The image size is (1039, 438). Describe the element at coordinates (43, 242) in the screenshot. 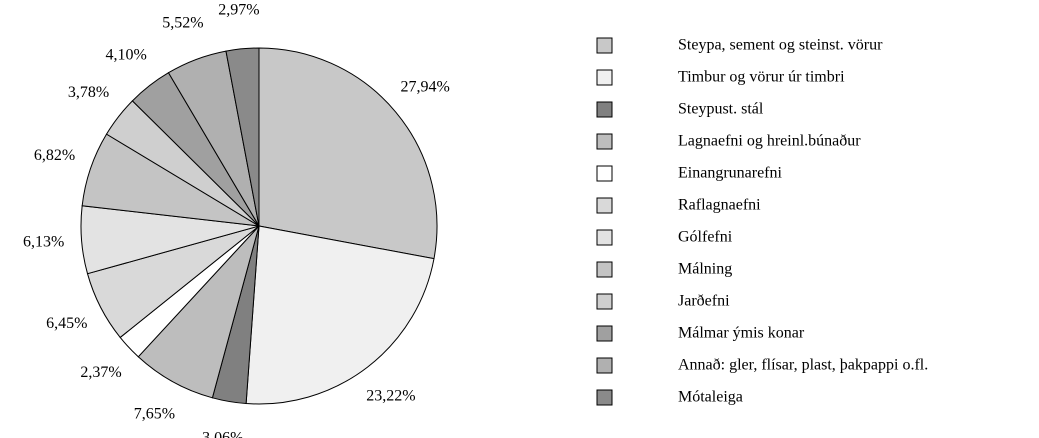

I see `data-label: 6,13%` at that location.